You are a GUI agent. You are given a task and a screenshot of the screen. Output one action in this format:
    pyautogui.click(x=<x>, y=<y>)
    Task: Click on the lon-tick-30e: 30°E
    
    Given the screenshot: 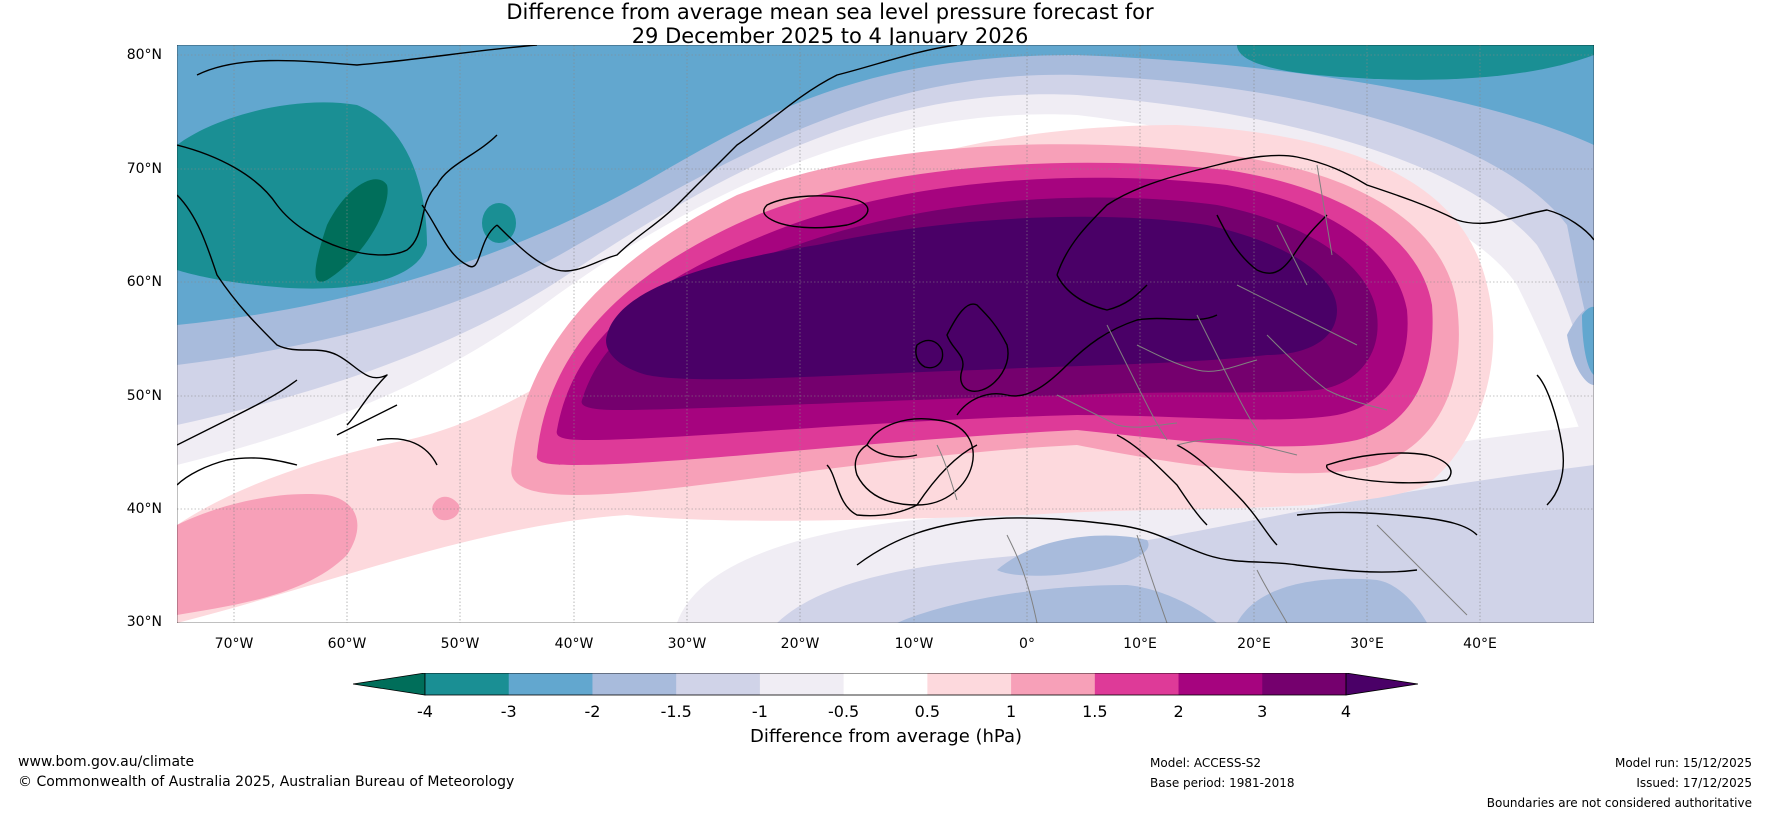 What is the action you would take?
    pyautogui.click(x=1367, y=644)
    